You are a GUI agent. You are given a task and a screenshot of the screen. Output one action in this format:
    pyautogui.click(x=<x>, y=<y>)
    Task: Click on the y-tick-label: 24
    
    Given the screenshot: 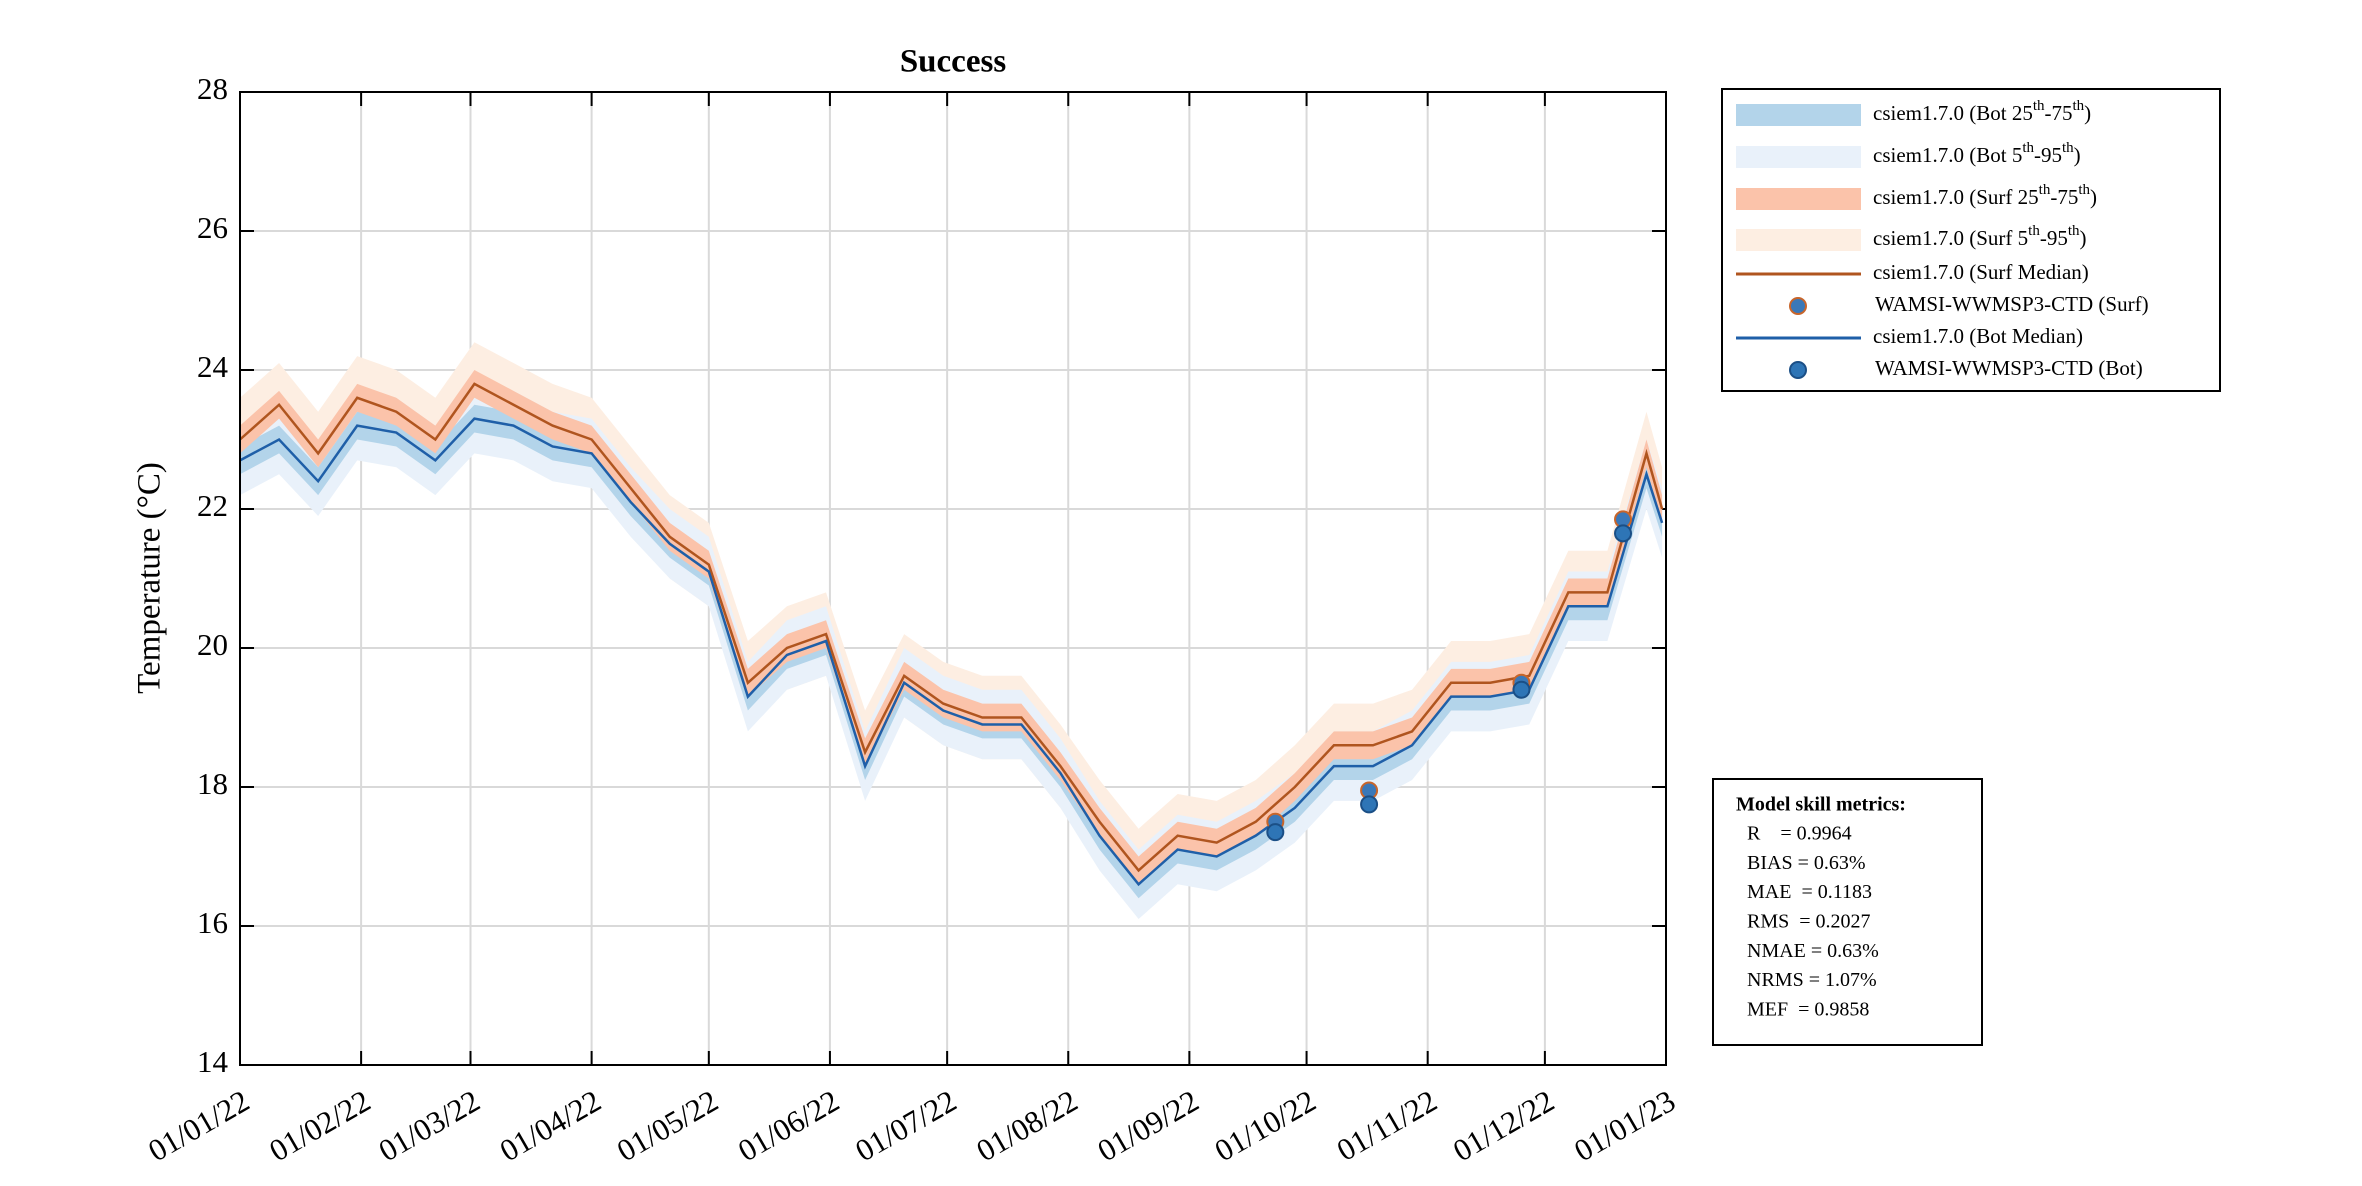 What is the action you would take?
    pyautogui.click(x=213, y=366)
    